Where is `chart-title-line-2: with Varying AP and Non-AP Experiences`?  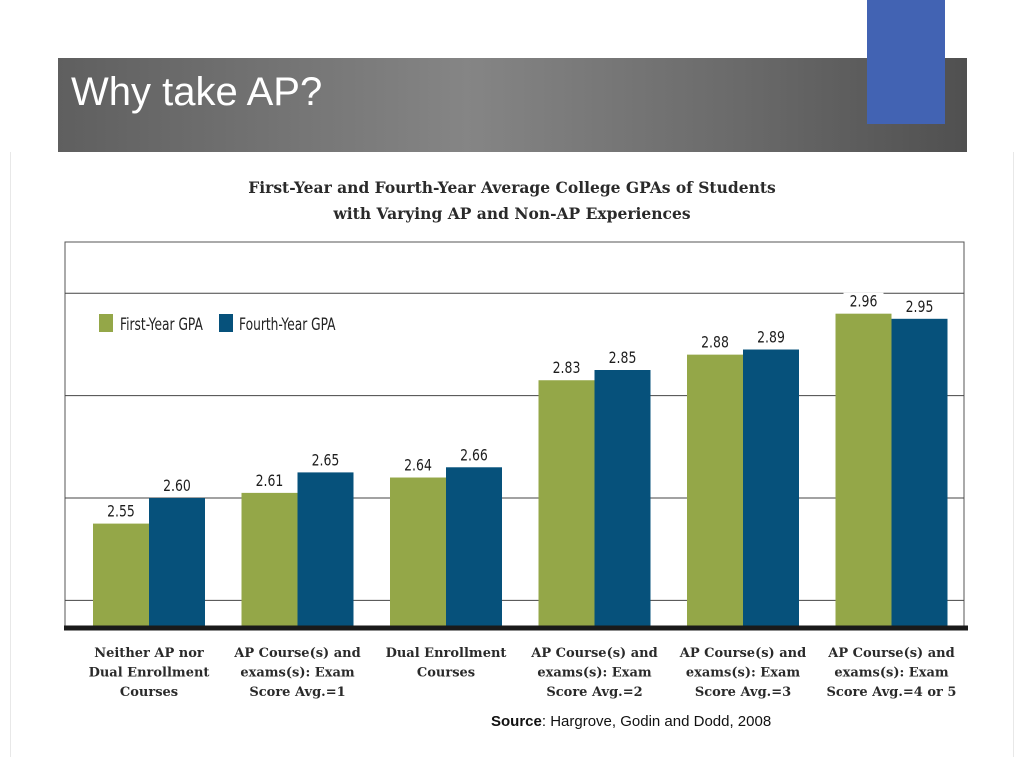
chart-title-line-2: with Varying AP and Non-AP Experiences is located at coordinates (512, 213).